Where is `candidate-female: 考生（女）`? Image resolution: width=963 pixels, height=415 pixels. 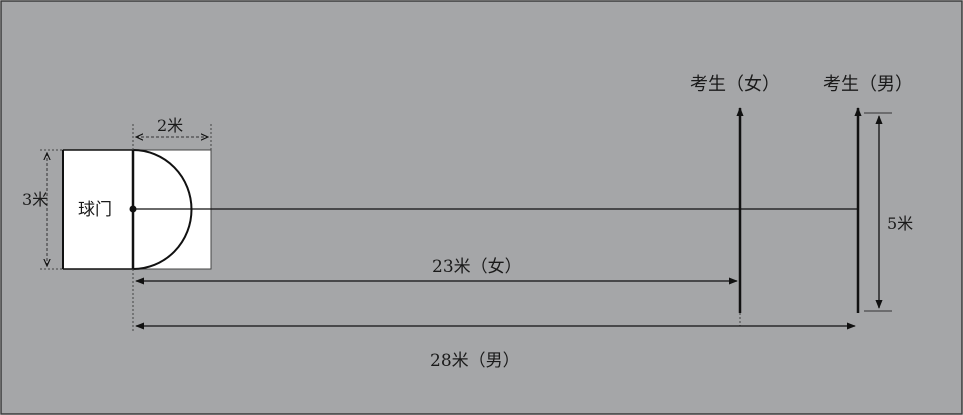 candidate-female: 考生（女） is located at coordinates (735, 200).